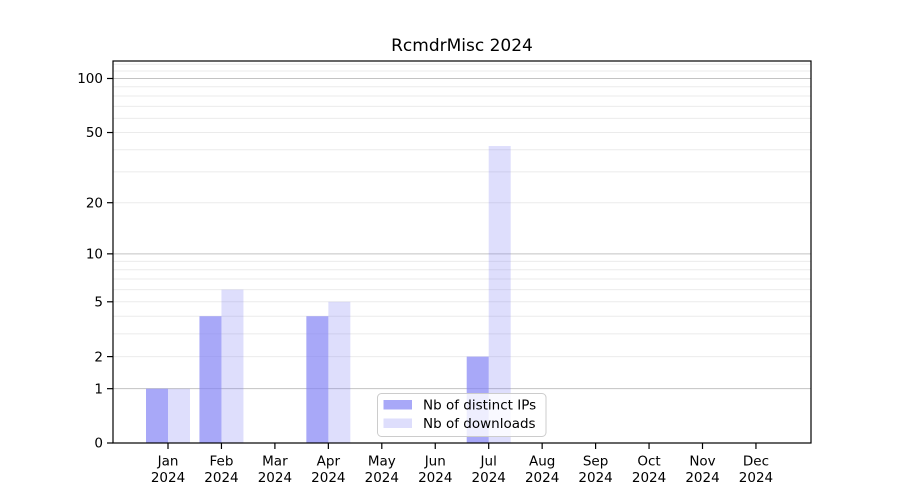  I want to click on y-tick-label: 100, so click(90, 79).